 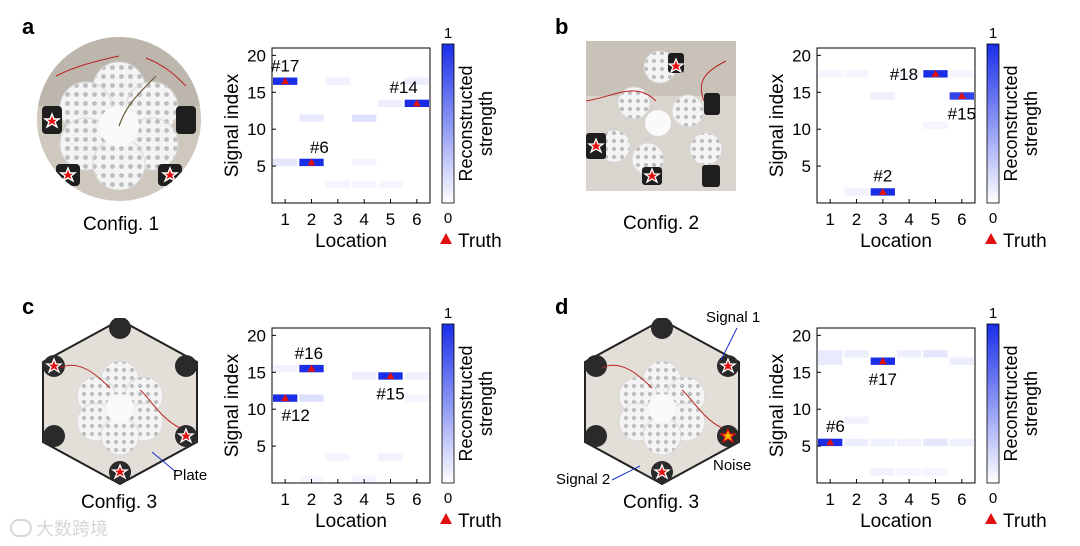 I want to click on signal1-label: Signal 1, so click(x=733, y=317).